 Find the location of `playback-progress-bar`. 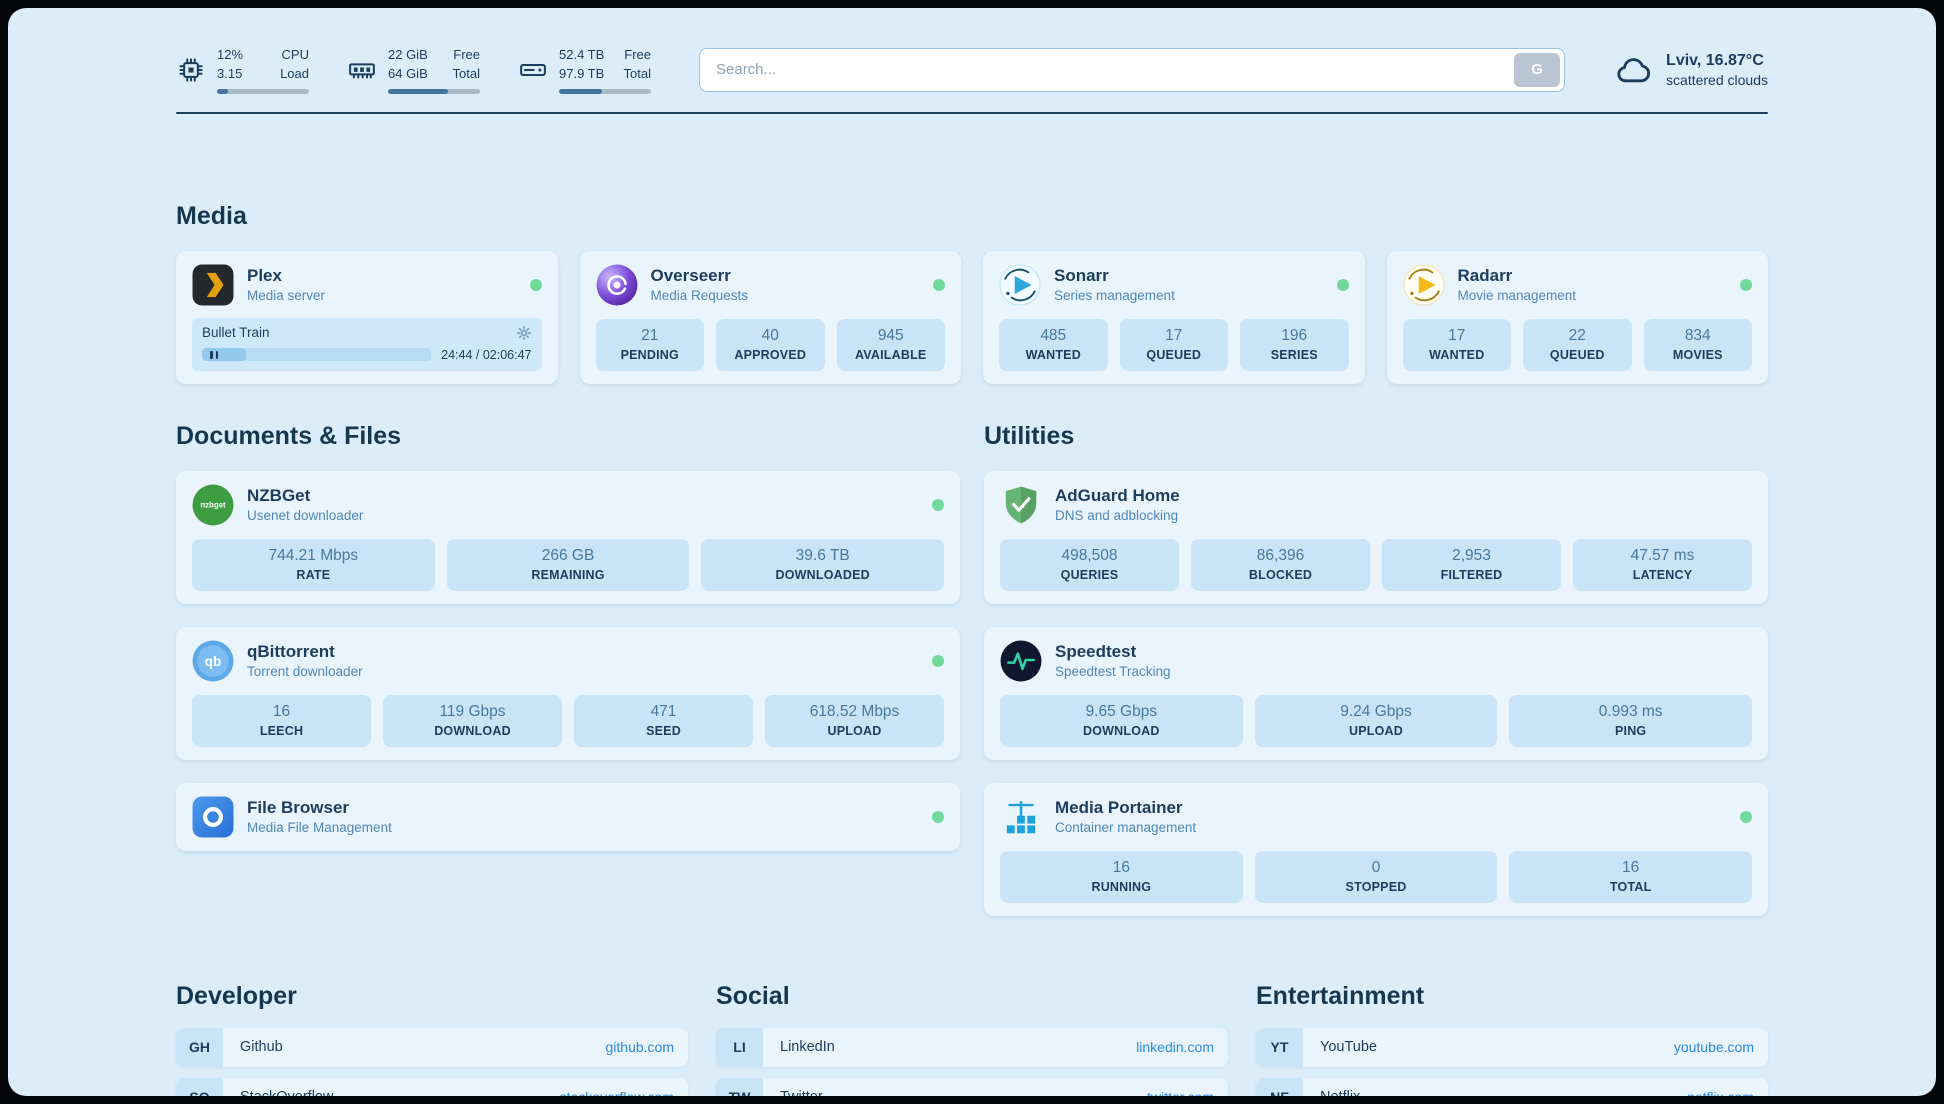

playback-progress-bar is located at coordinates (317, 355).